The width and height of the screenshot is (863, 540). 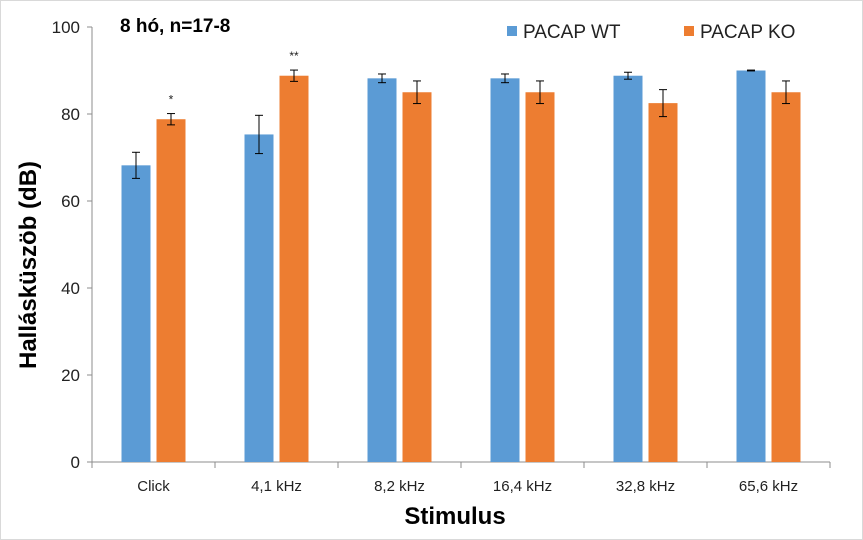 What do you see at coordinates (399, 486) in the screenshot?
I see `x-tick-label: 8,2 kHz` at bounding box center [399, 486].